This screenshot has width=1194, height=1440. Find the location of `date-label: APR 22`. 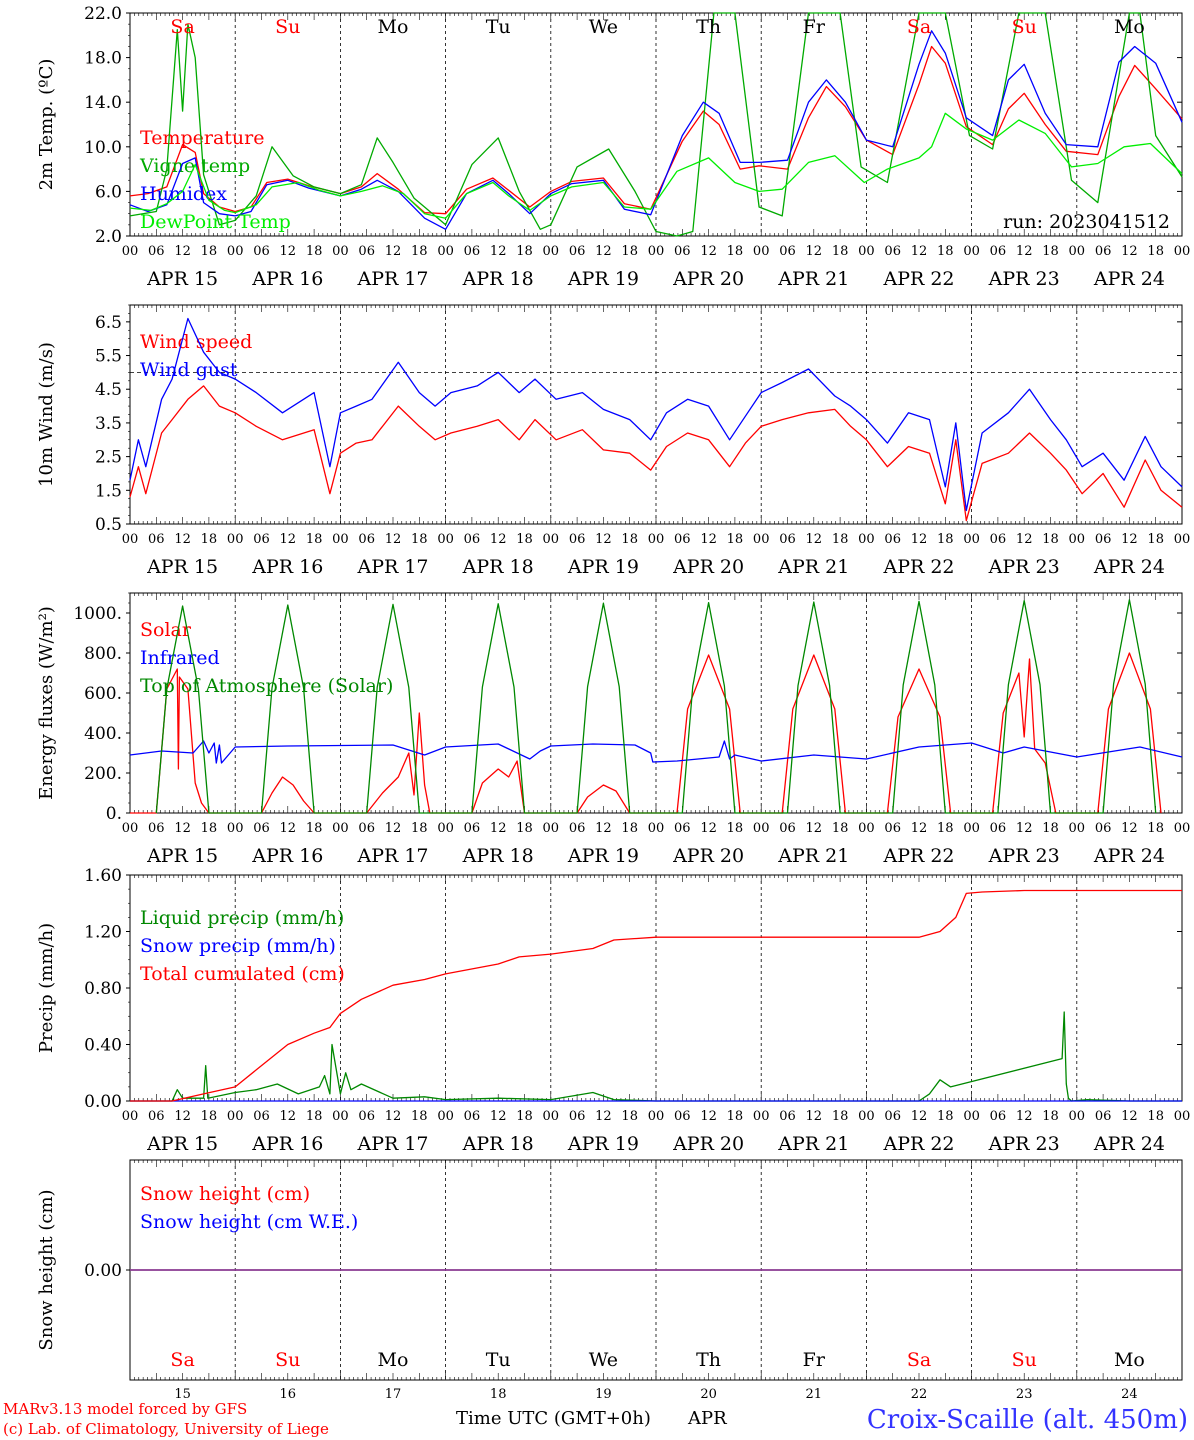

date-label: APR 22 is located at coordinates (918, 279).